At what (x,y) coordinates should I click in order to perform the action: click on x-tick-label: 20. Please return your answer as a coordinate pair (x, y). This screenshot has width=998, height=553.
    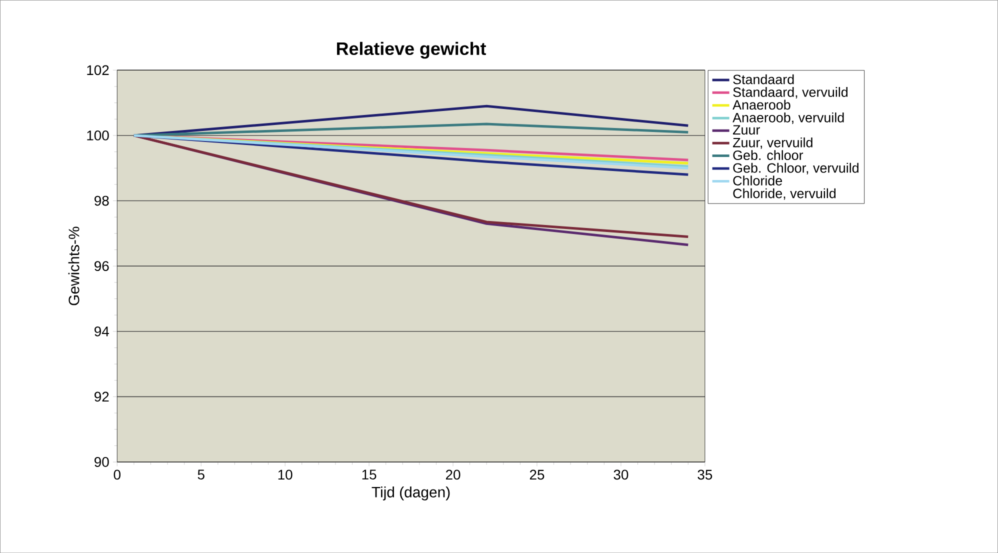
    Looking at the image, I should click on (453, 475).